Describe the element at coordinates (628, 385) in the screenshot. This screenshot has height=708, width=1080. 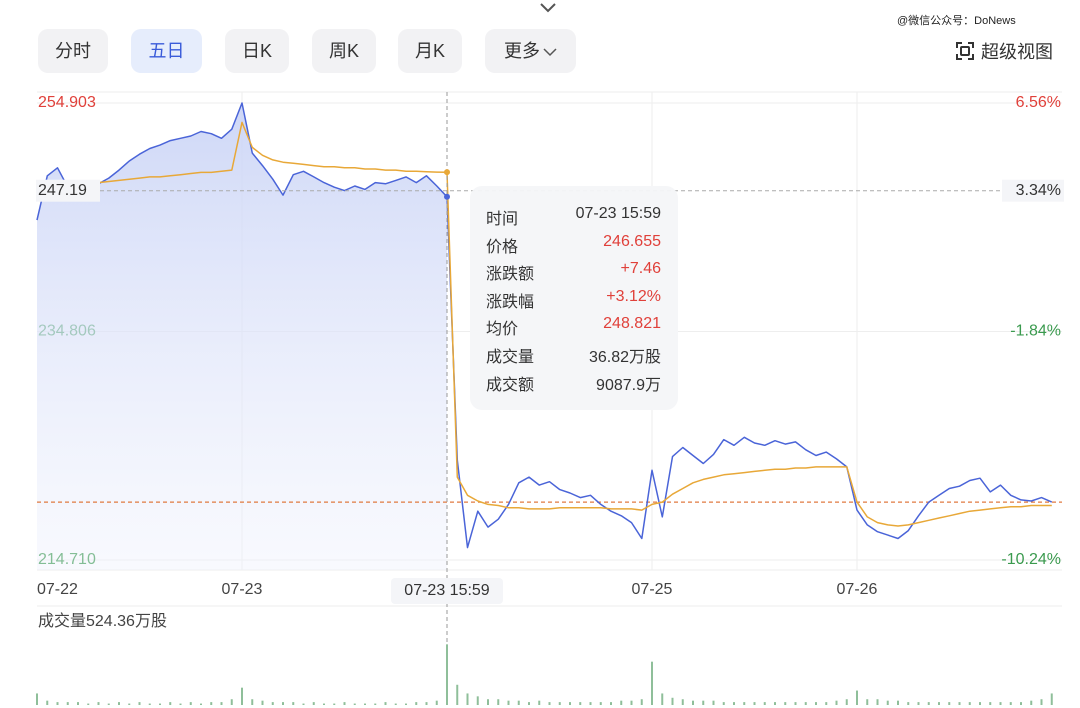
I see `tooltip-value: 9087.9万` at that location.